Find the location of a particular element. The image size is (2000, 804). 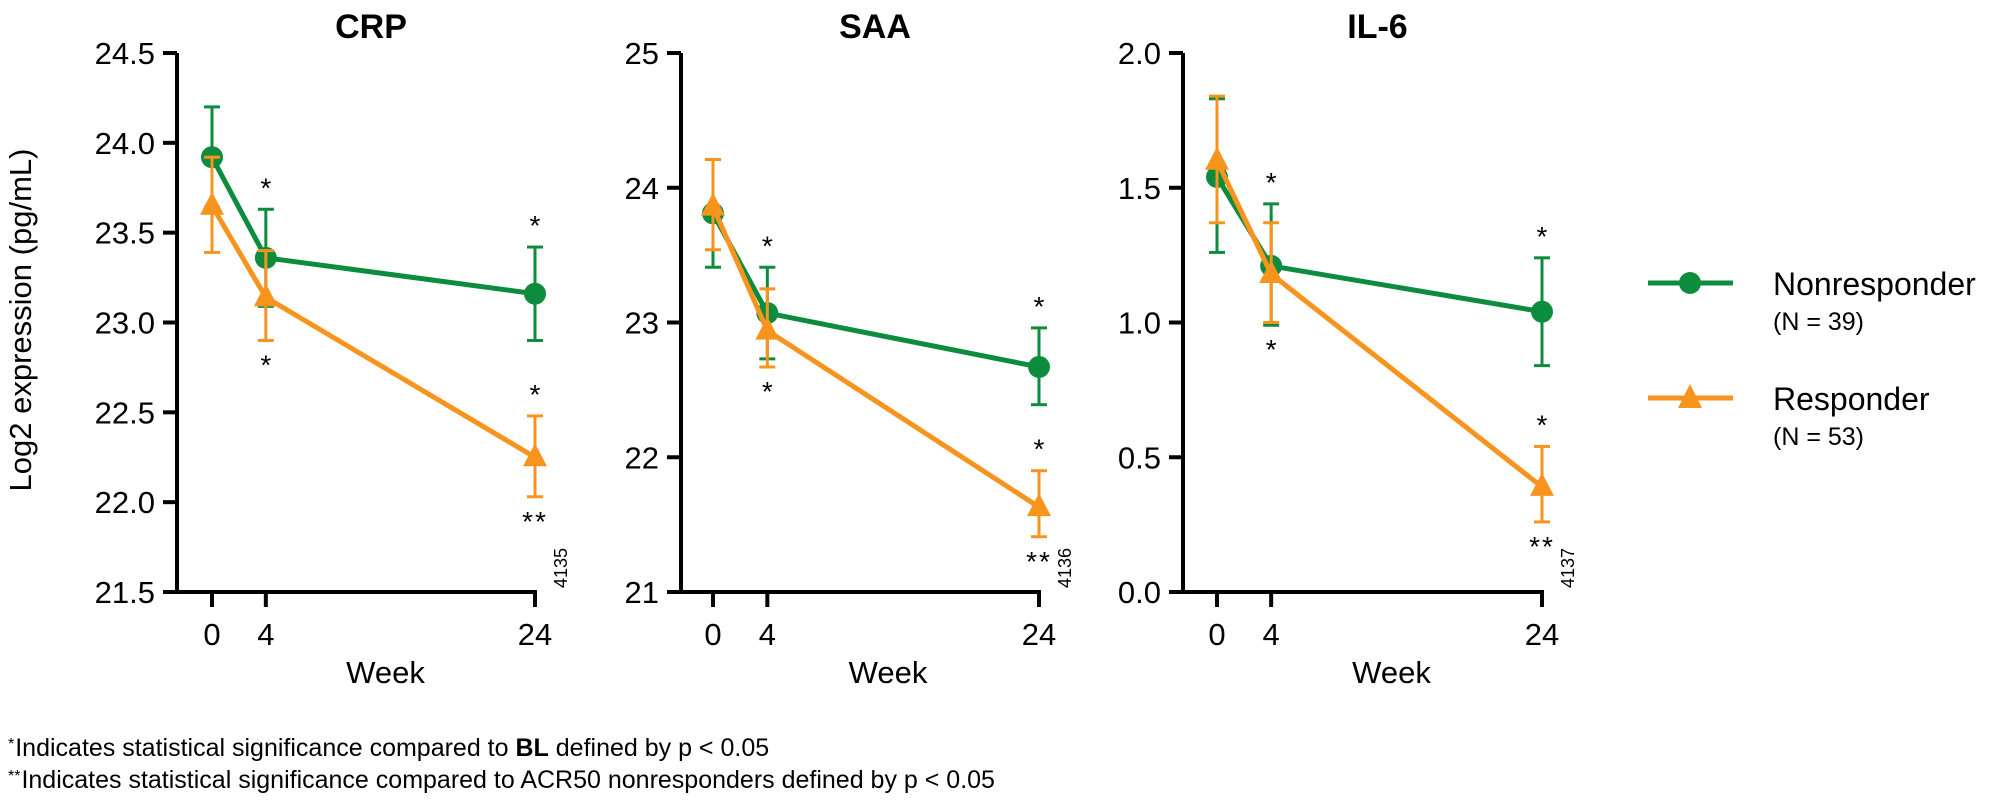

panel-title: CRP is located at coordinates (371, 27).